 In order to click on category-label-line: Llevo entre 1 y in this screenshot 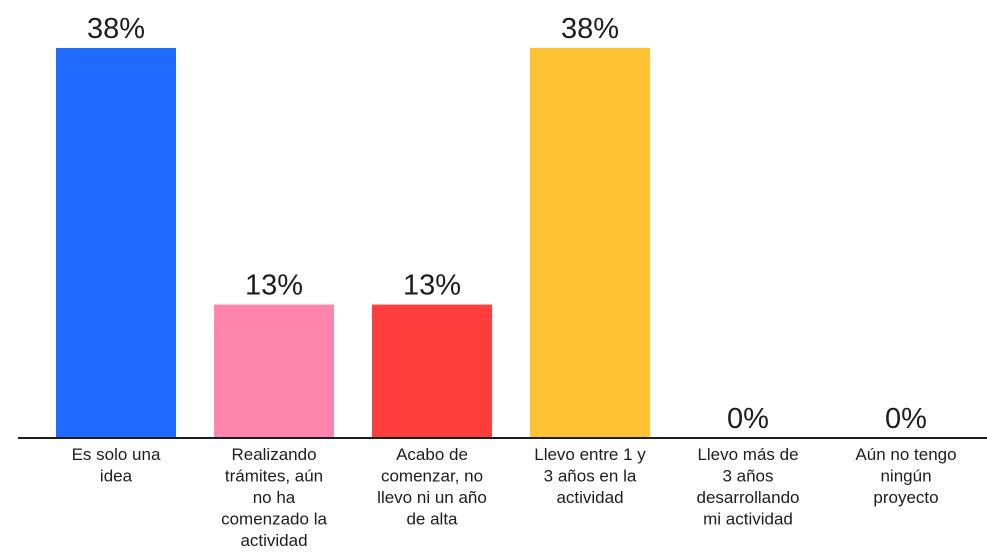, I will do `click(590, 454)`.